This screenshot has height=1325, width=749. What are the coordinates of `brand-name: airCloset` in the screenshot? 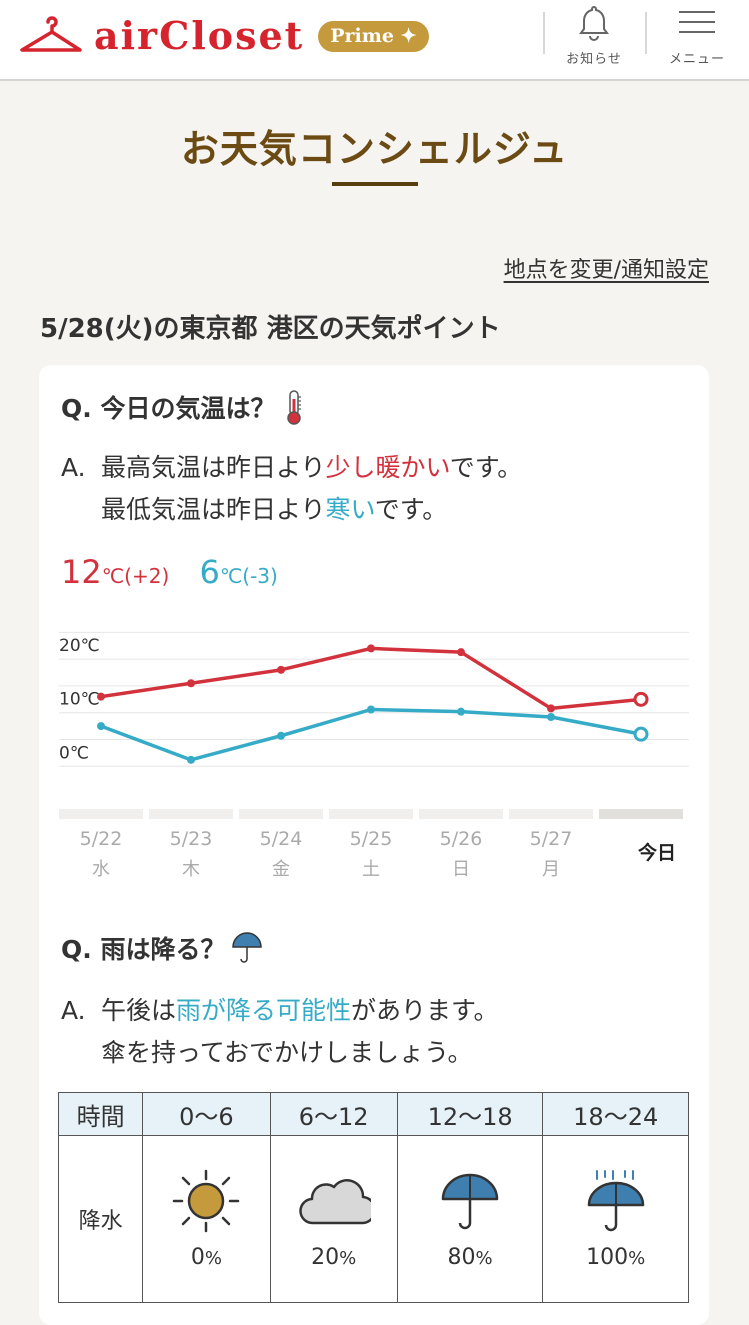 It's located at (199, 35).